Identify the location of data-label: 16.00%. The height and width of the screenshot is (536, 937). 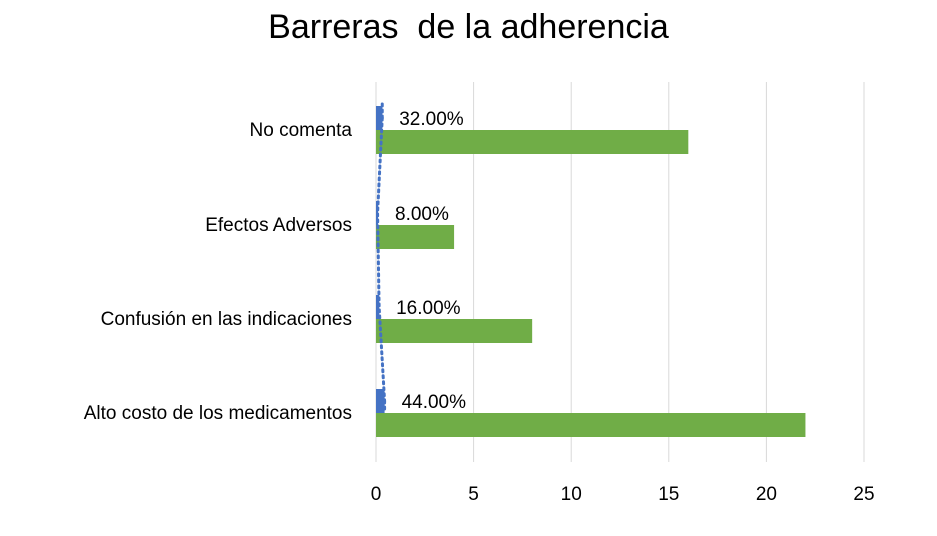
(428, 308).